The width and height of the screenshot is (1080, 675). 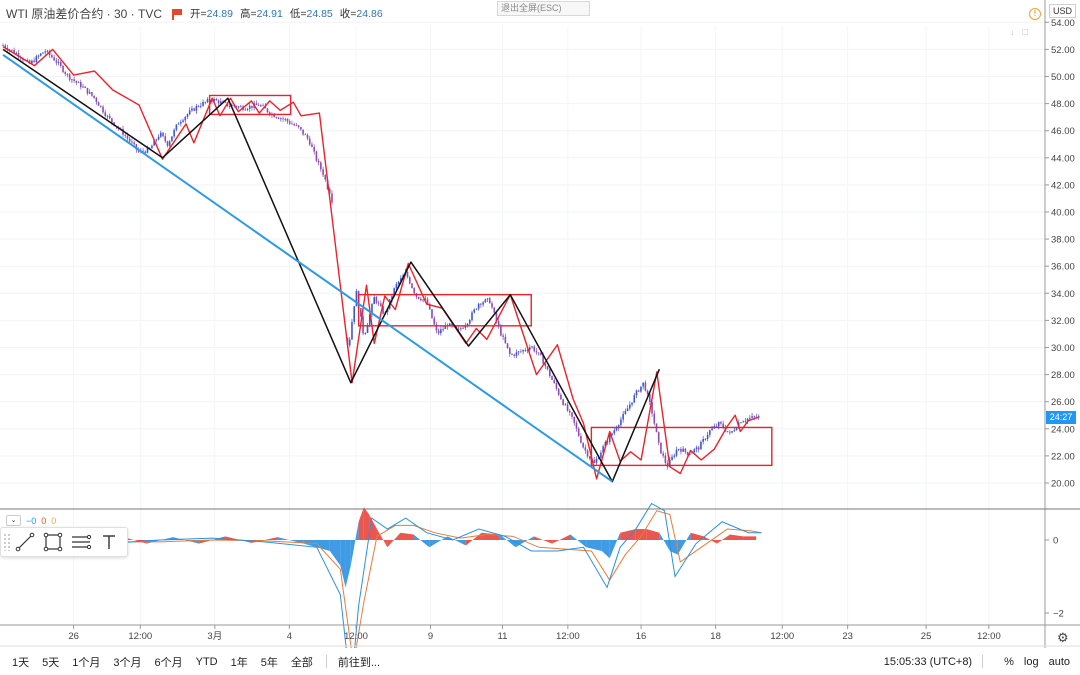 What do you see at coordinates (109, 542) in the screenshot?
I see `text-icon` at bounding box center [109, 542].